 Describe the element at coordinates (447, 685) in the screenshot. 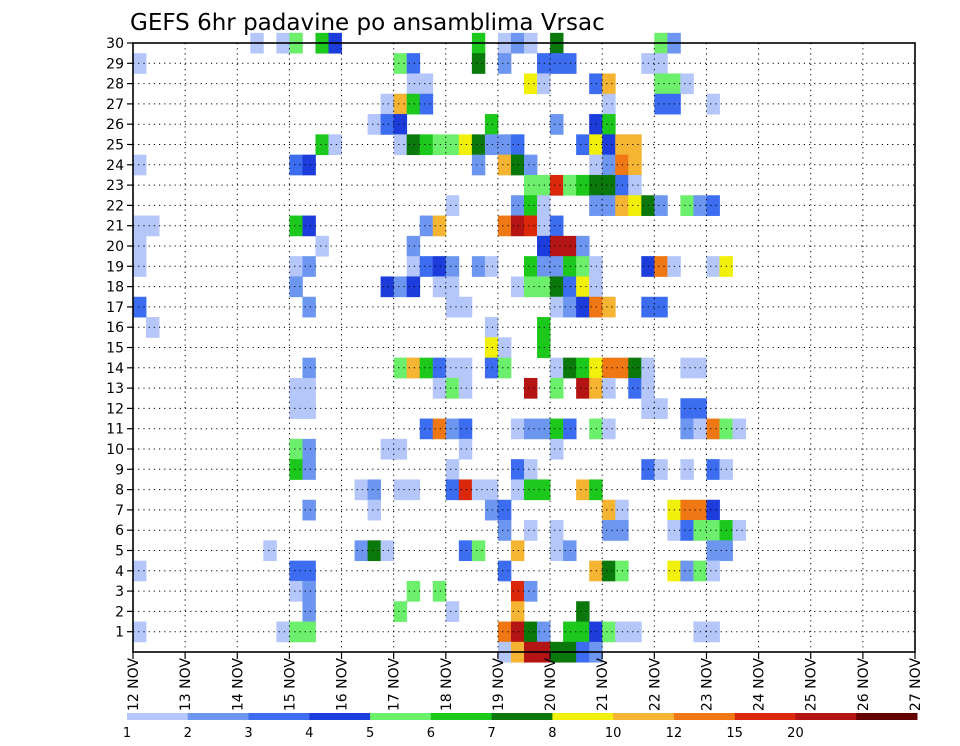

I see `x-tick-label: 18 NOV` at that location.